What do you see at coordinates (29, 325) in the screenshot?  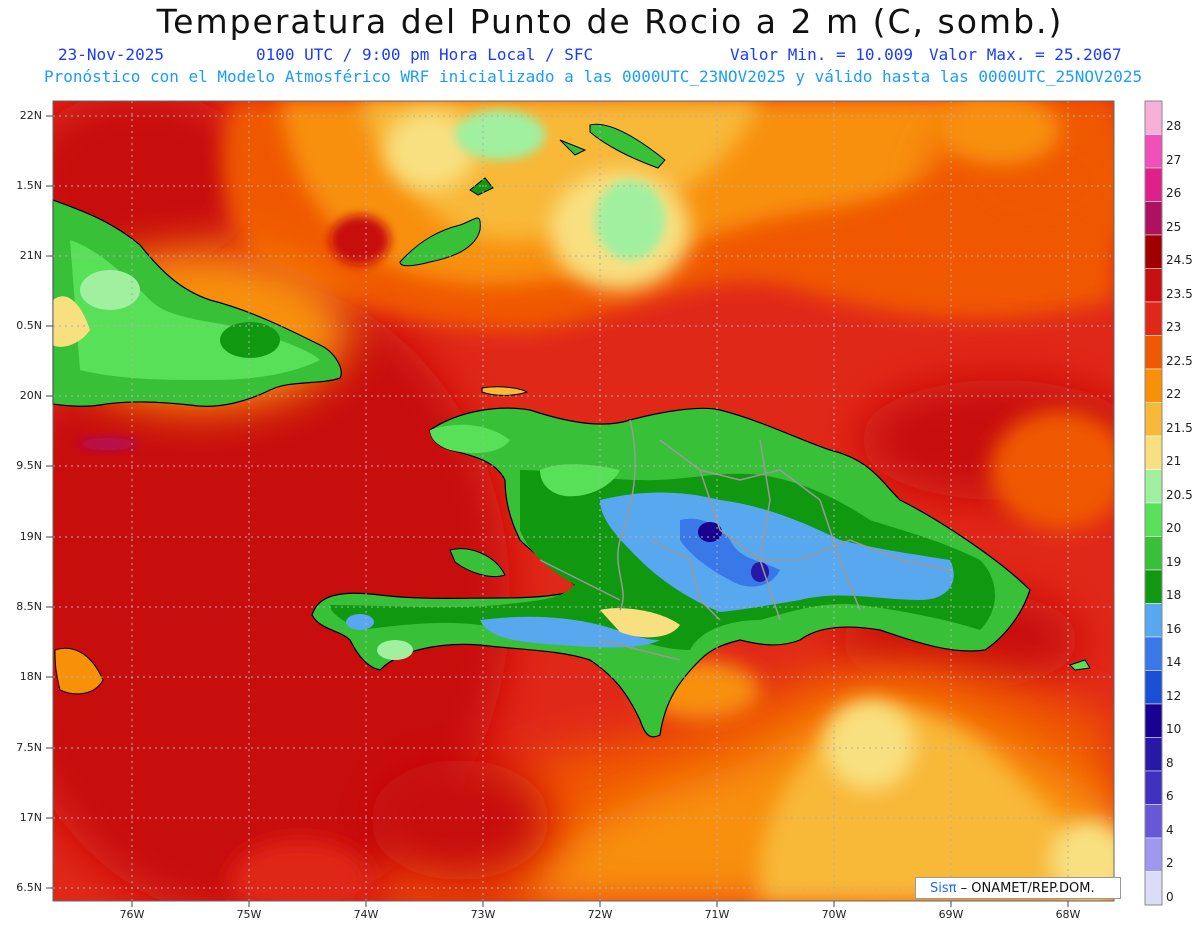 I see `lat-label: 0.5N` at bounding box center [29, 325].